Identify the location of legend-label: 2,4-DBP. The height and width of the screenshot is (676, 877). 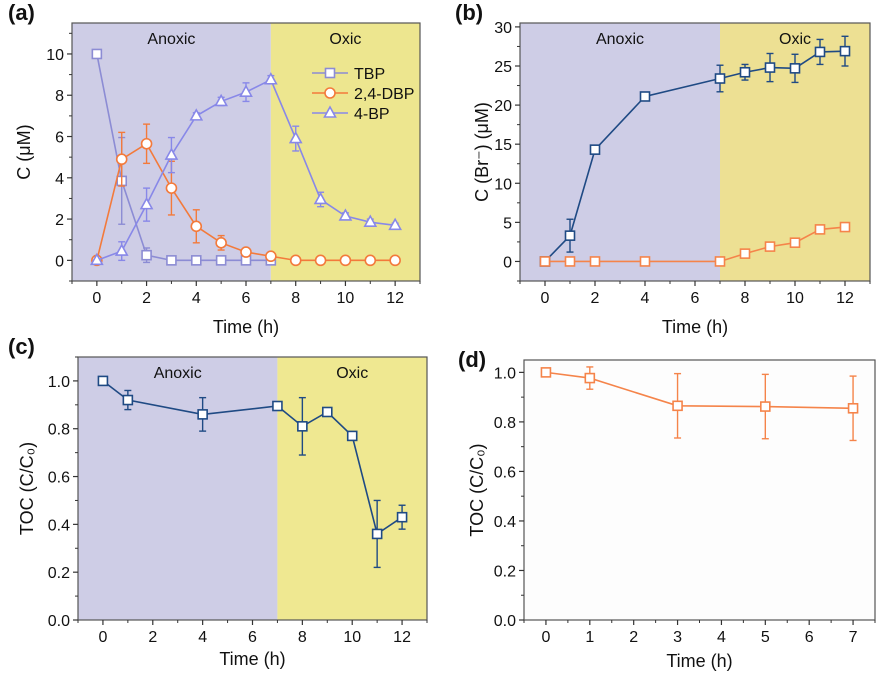
(384, 94).